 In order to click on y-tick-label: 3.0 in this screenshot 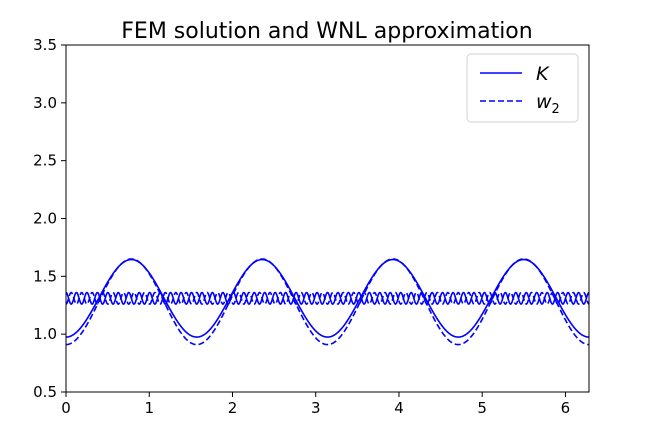, I will do `click(45, 103)`.